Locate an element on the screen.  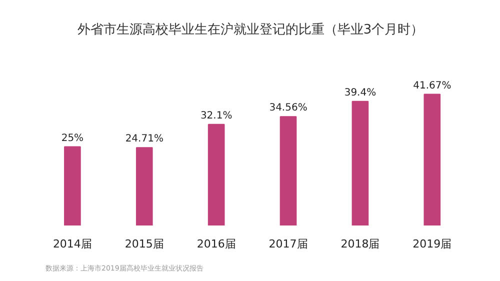
x-tick-label: 2016届 is located at coordinates (216, 244).